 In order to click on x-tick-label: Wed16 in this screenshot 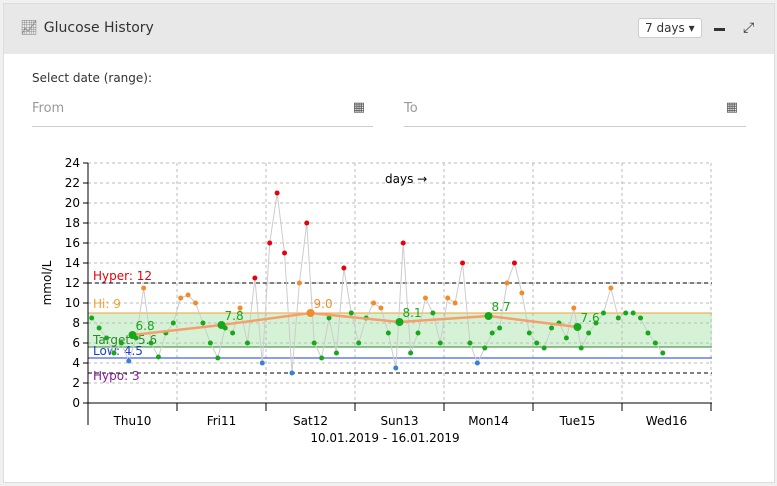, I will do `click(666, 421)`.